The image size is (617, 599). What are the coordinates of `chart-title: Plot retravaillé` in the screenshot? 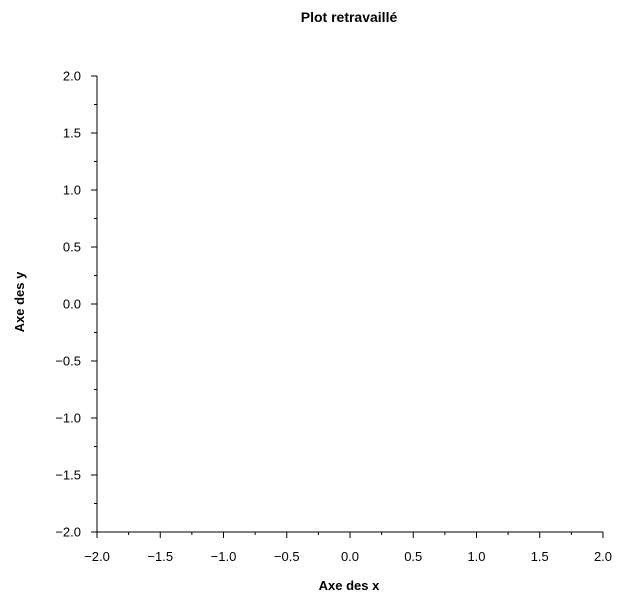 It's located at (349, 17).